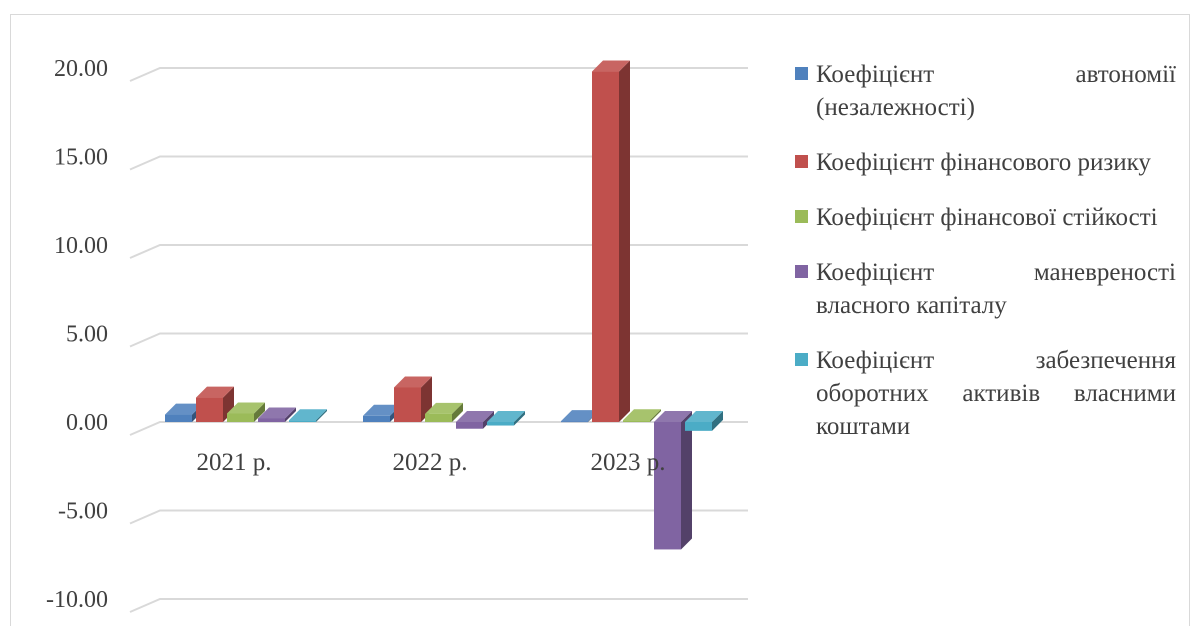 This screenshot has height=626, width=1195. What do you see at coordinates (996, 91) in the screenshot?
I see `legend-label: Коефіцієнт автономії (незалежності)` at bounding box center [996, 91].